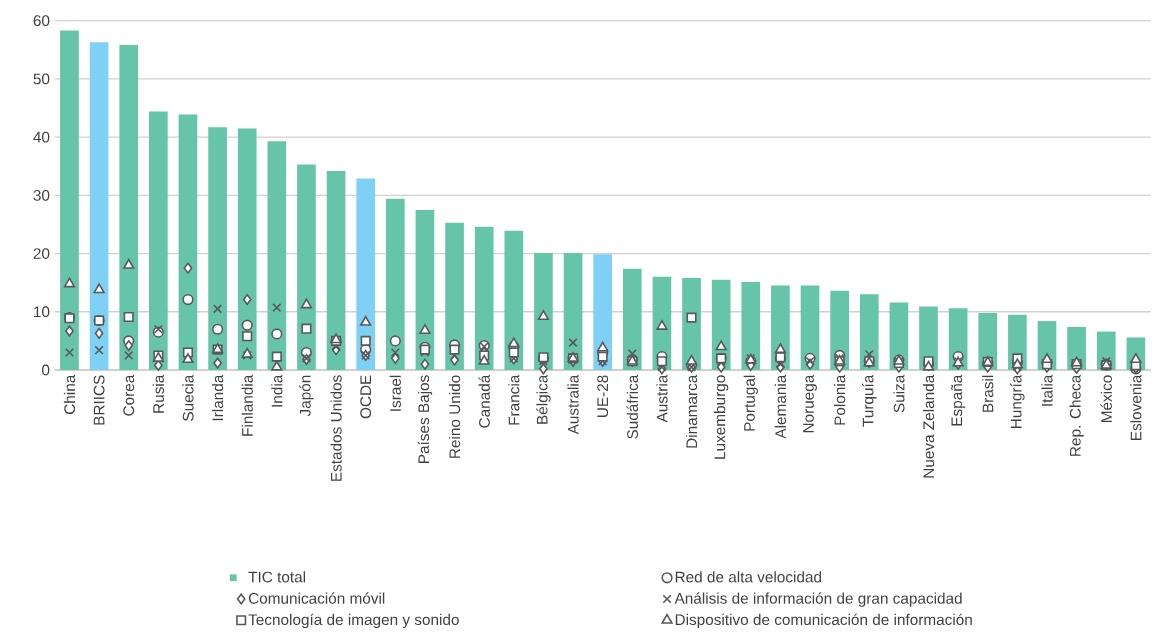 This screenshot has height=640, width=1153. I want to click on x-tick-label: Irlanda, so click(217, 397).